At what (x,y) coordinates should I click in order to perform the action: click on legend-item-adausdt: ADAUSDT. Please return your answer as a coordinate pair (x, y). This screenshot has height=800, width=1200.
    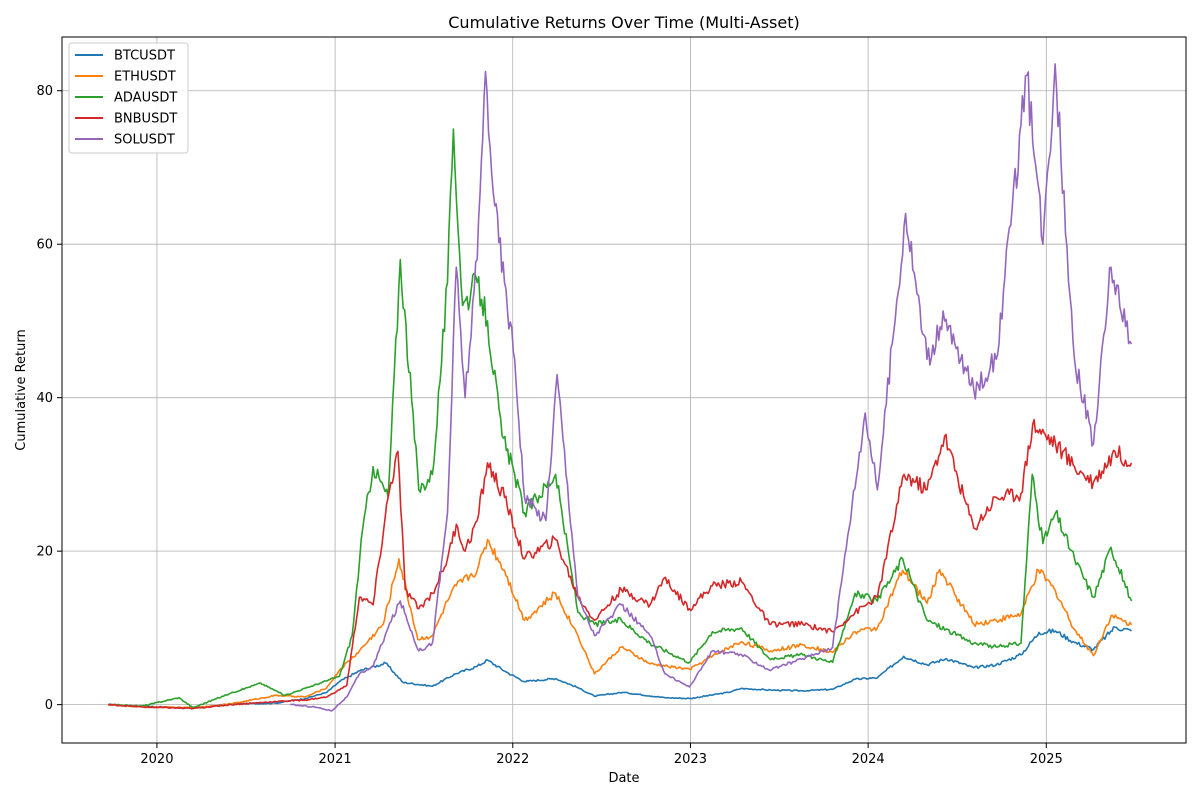
    Looking at the image, I should click on (126, 98).